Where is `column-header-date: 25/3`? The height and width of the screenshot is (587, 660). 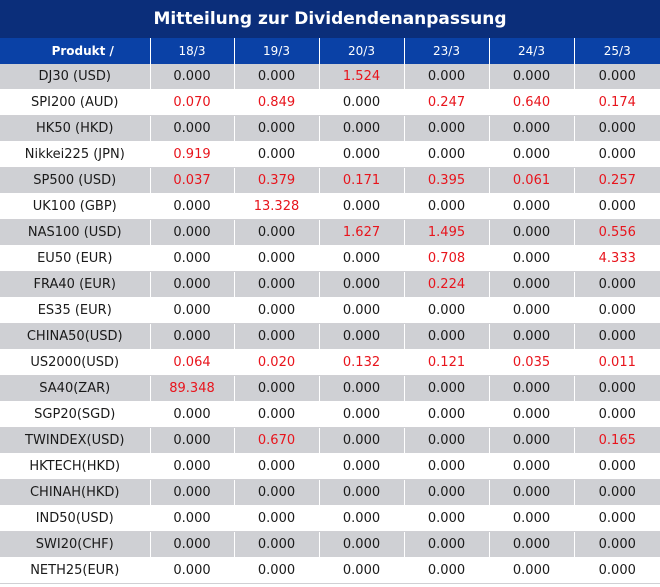
column-header-date: 25/3 is located at coordinates (617, 51).